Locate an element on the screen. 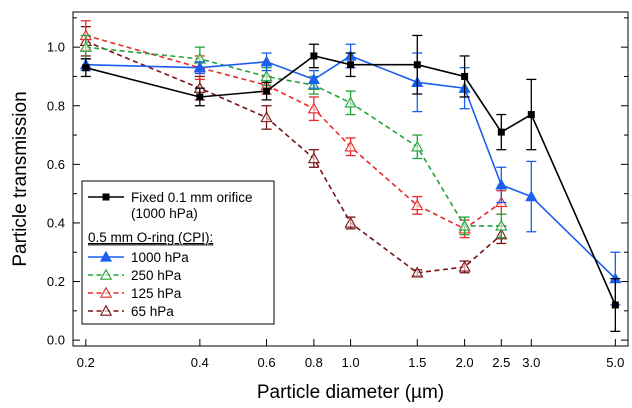 The image size is (632, 408). legend-item-65-hpa: 65 hPa is located at coordinates (131, 311).